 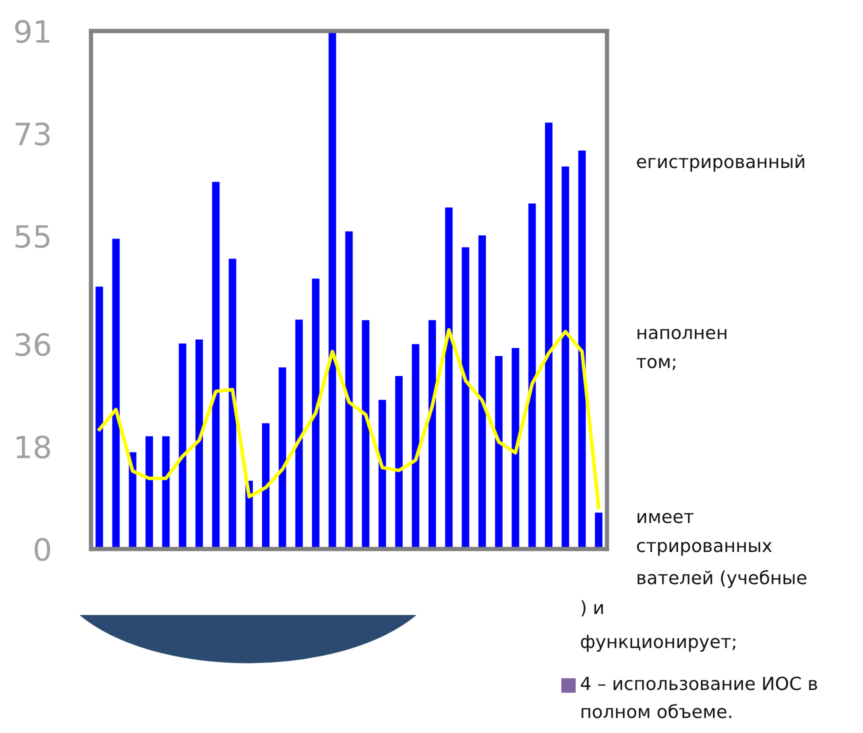 I want to click on y-tick-label: 0, so click(x=42, y=550).